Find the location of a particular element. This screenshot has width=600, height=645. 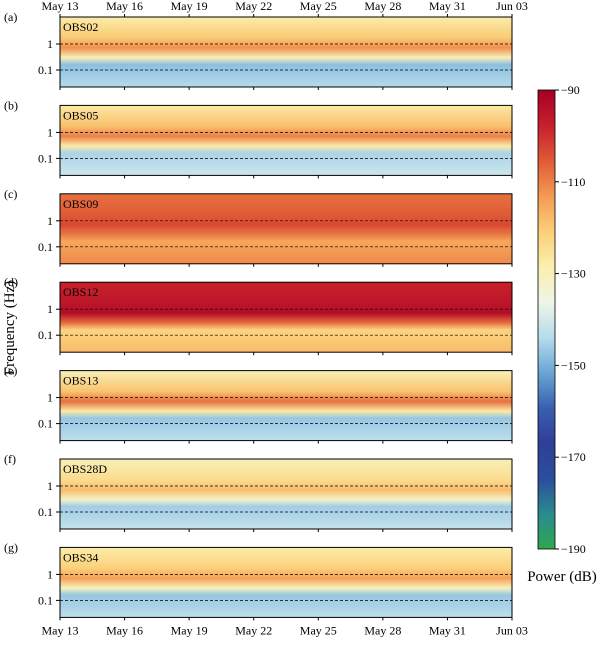

x-tick-label-top: May 25 is located at coordinates (318, 6).